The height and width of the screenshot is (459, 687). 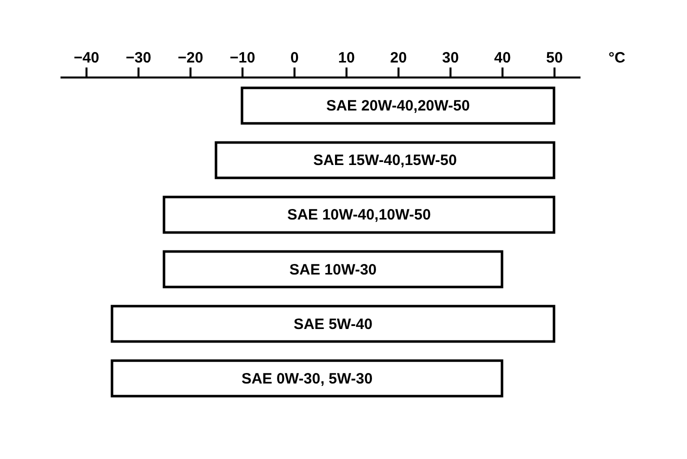 I want to click on x-tick-label: 30, so click(x=450, y=58).